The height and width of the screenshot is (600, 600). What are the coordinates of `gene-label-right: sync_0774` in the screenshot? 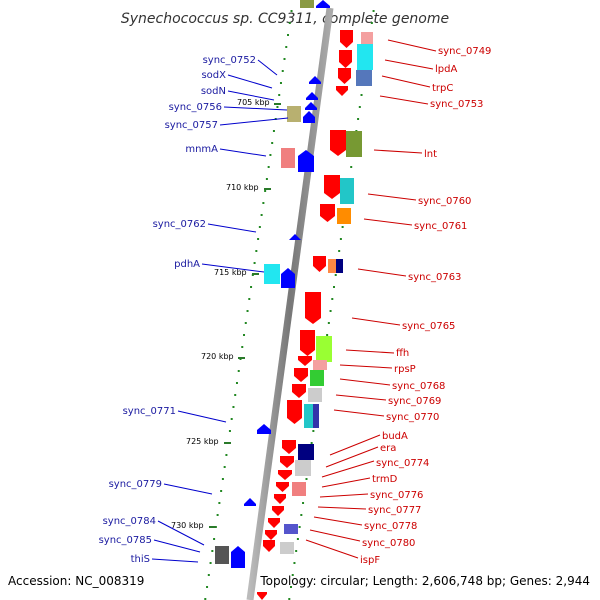 It's located at (375, 468).